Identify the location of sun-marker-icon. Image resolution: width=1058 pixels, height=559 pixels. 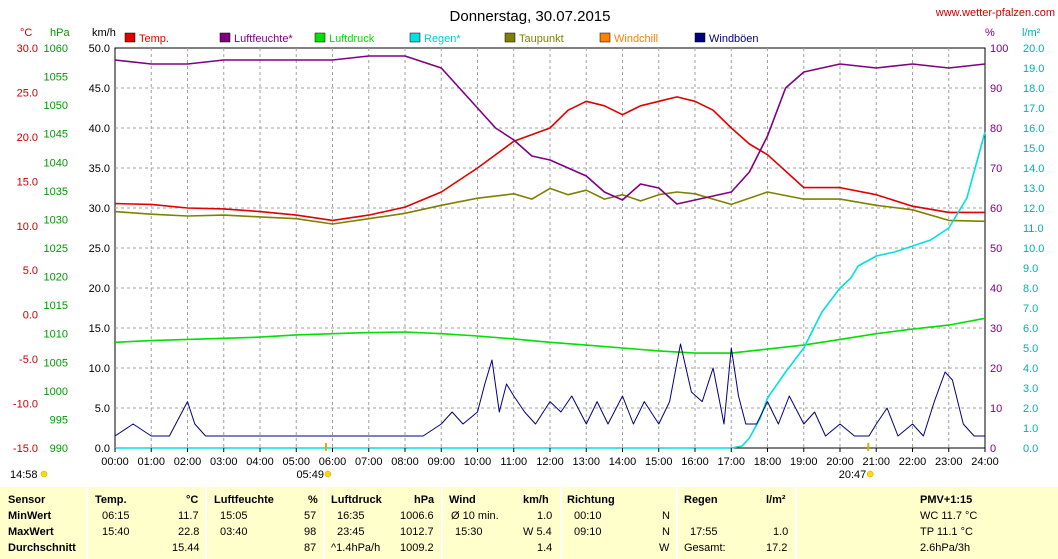
(870, 474).